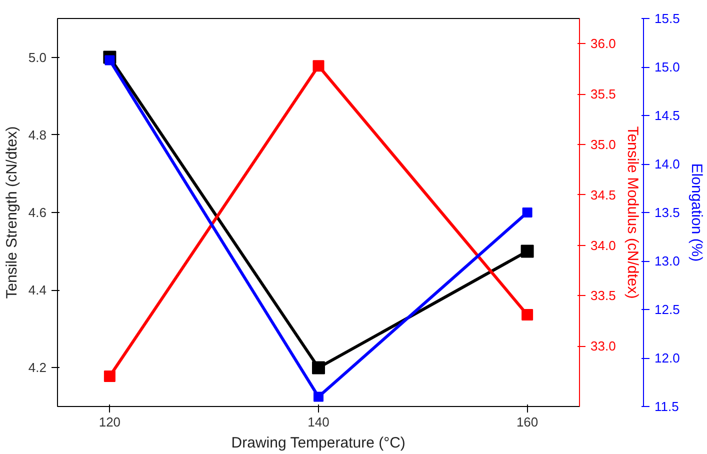  What do you see at coordinates (603, 296) in the screenshot?
I see `y2-tick-label: 33.5` at bounding box center [603, 296].